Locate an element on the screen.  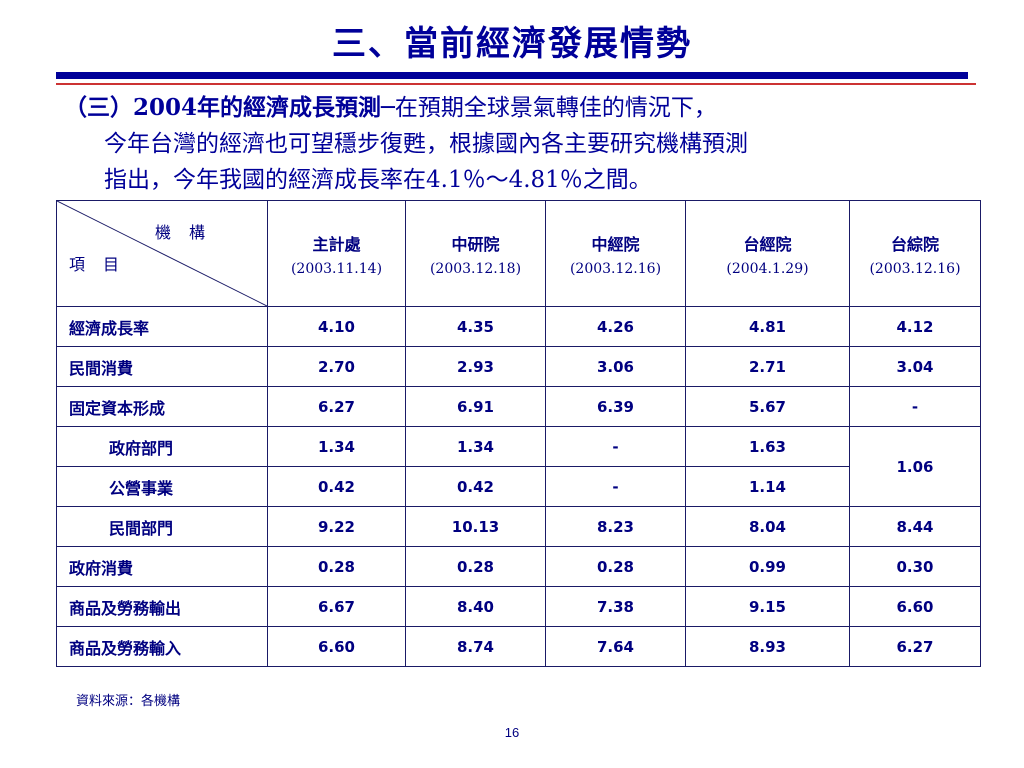
source-note: 資料來源：各機構 is located at coordinates (128, 701).